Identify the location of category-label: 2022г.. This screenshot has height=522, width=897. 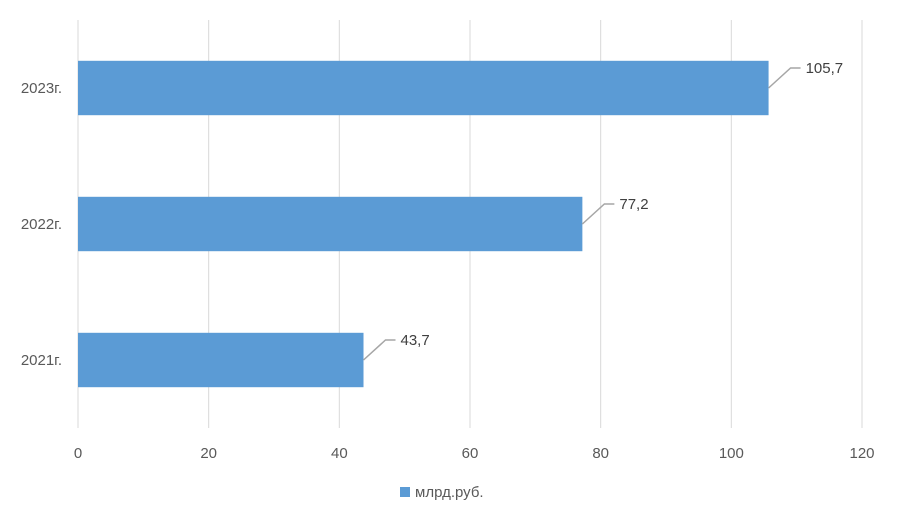
(41, 224).